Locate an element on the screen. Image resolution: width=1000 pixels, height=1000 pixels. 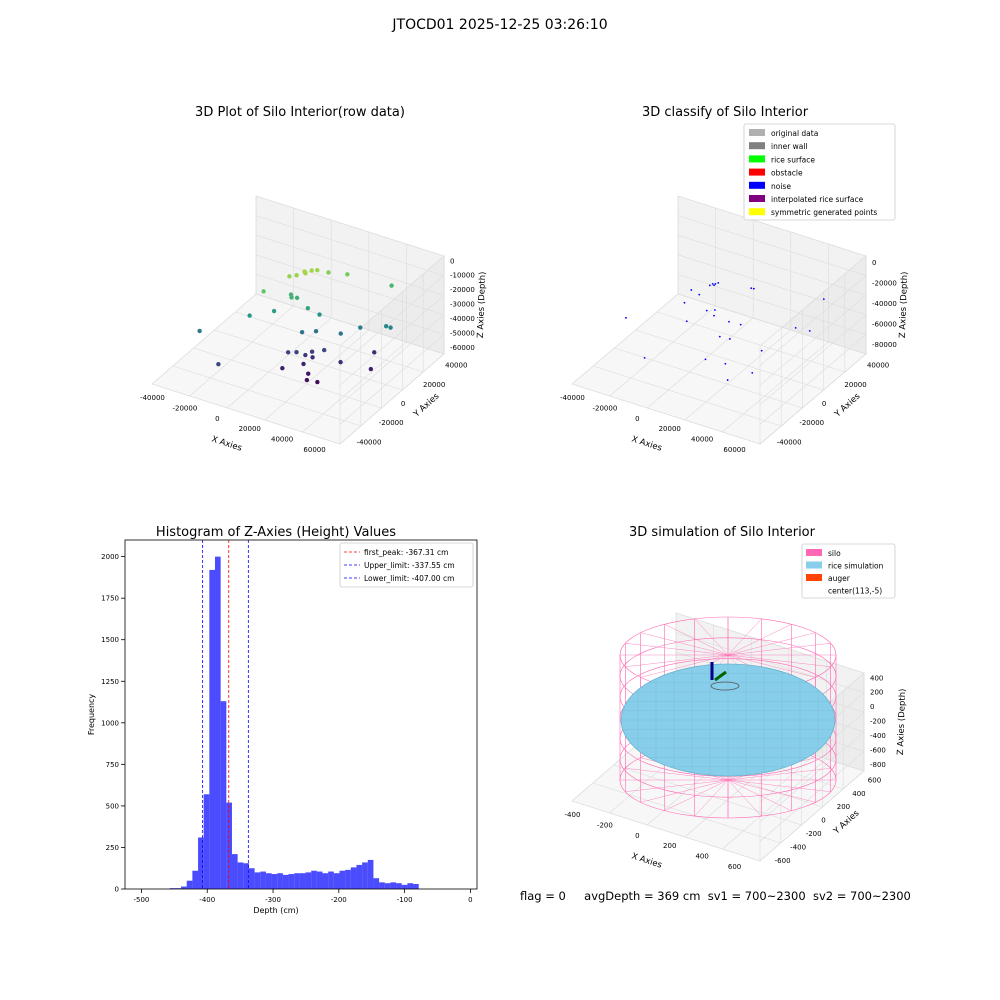
auger-head is located at coordinates (725, 686).